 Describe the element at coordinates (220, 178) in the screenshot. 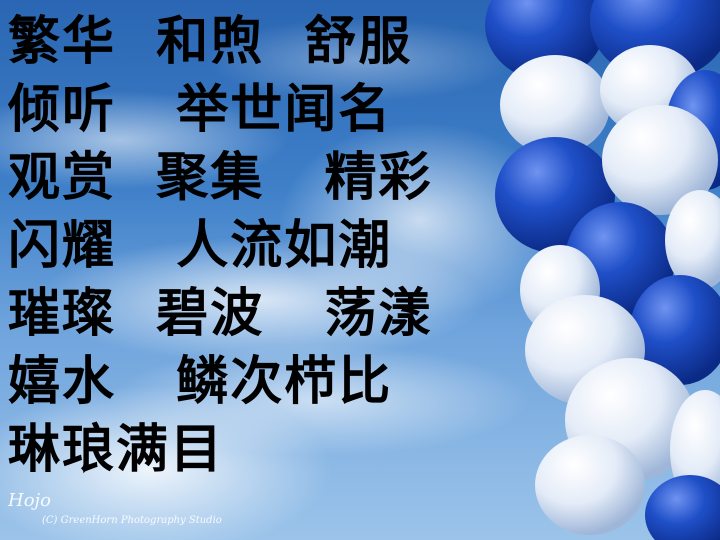

I see `vocab-line: 观赏 聚集 精彩` at that location.